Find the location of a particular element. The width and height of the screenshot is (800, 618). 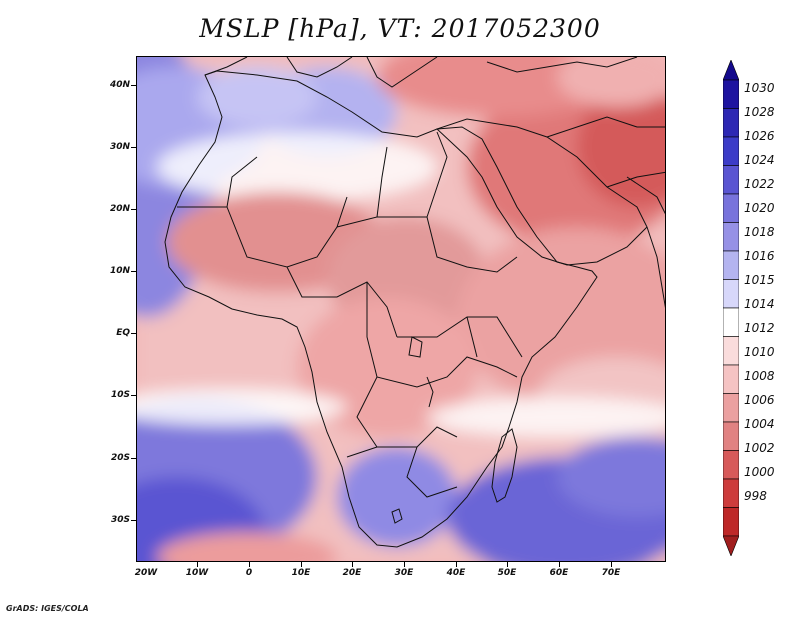

colorbar-label-1008: 1008 is located at coordinates (759, 376).